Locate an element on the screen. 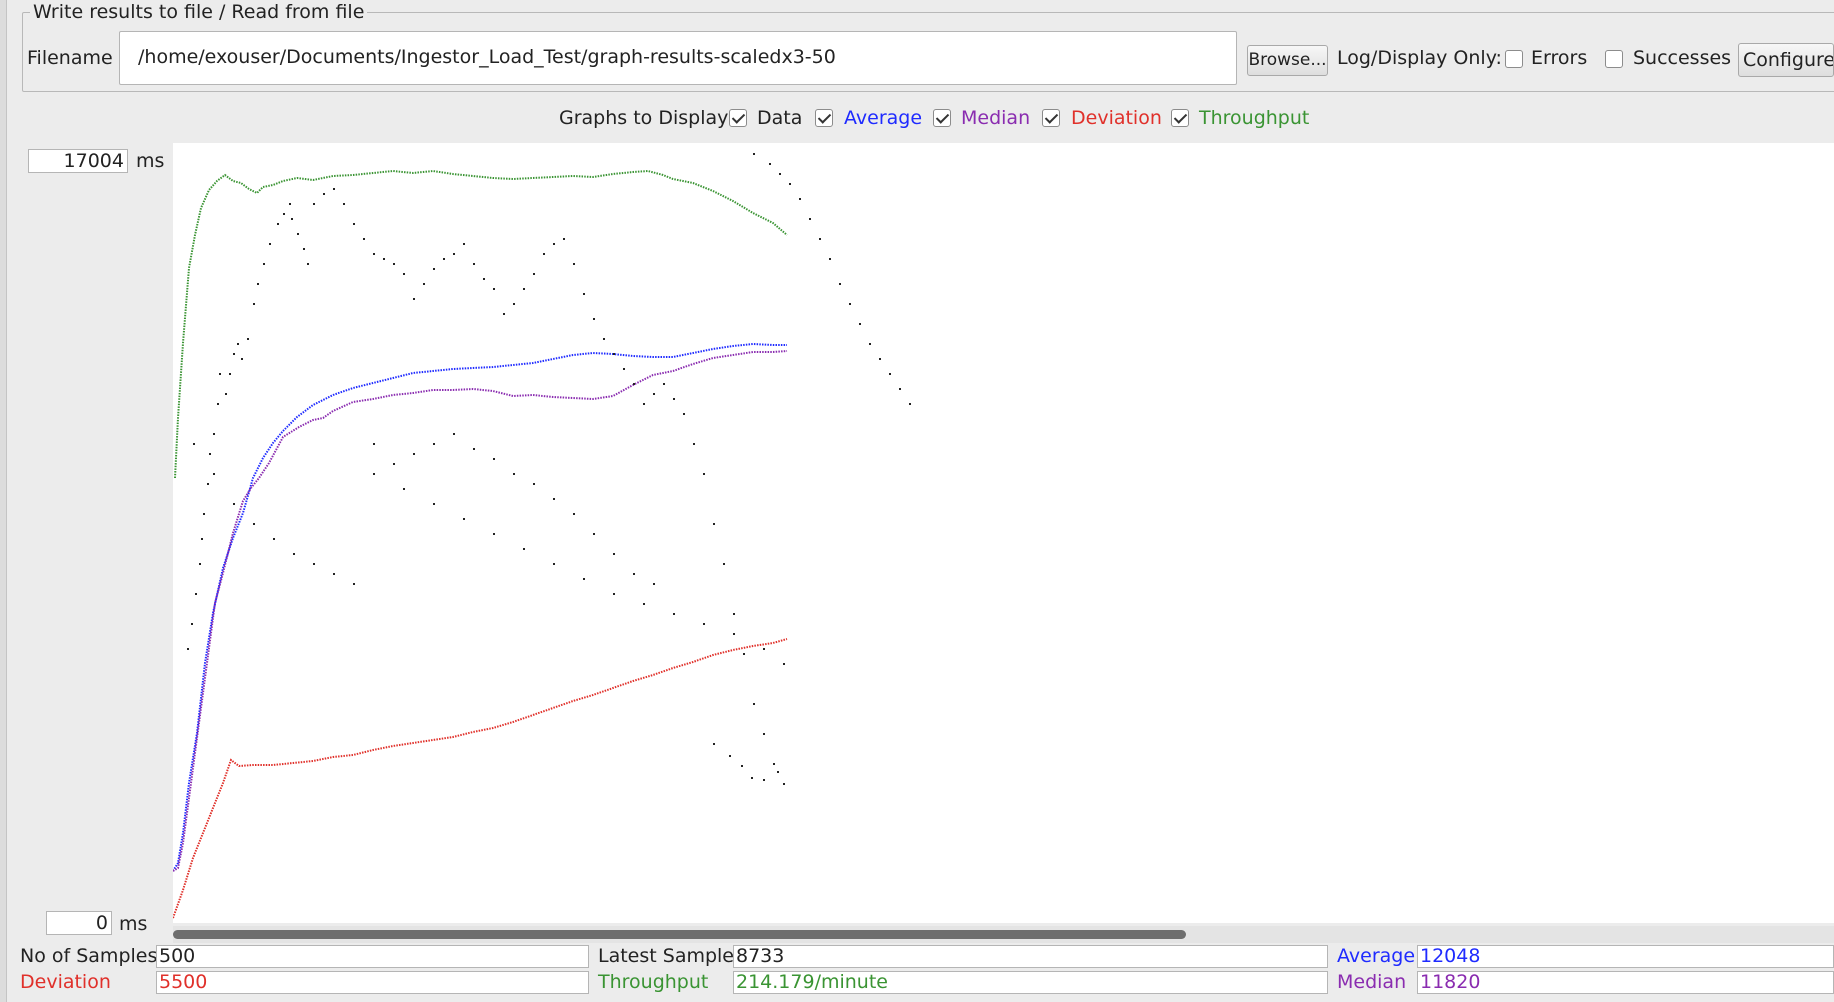  deviation-line is located at coordinates (480, 778).